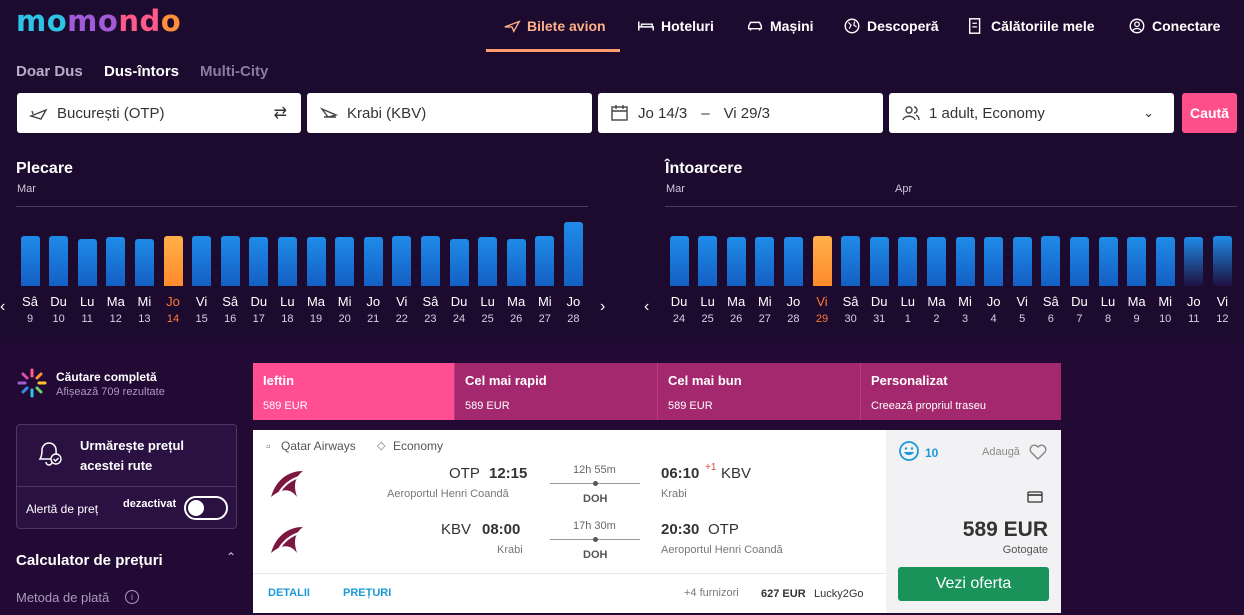 This screenshot has height=615, width=1244. What do you see at coordinates (49, 71) in the screenshot?
I see `trip-oneway: Doar Dus` at bounding box center [49, 71].